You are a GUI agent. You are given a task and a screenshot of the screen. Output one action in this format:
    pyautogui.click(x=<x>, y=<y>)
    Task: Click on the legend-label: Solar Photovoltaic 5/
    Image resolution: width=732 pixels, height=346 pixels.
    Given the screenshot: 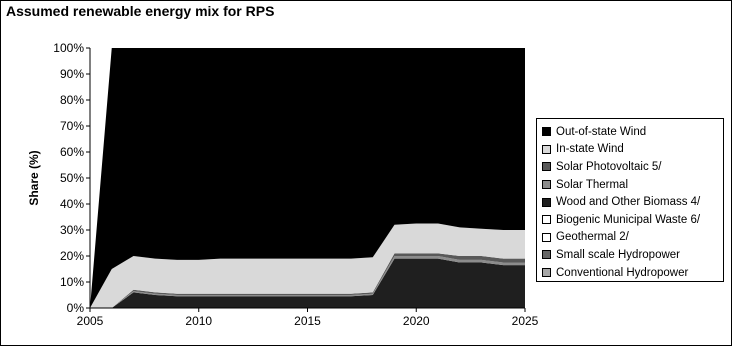 What is the action you would take?
    pyautogui.click(x=609, y=166)
    